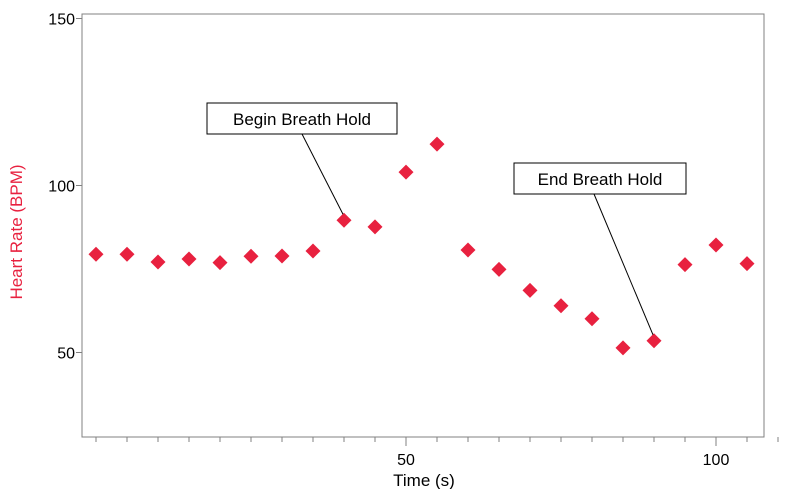 The width and height of the screenshot is (789, 489). What do you see at coordinates (61, 20) in the screenshot?
I see `y-tick-label-150: 150` at bounding box center [61, 20].